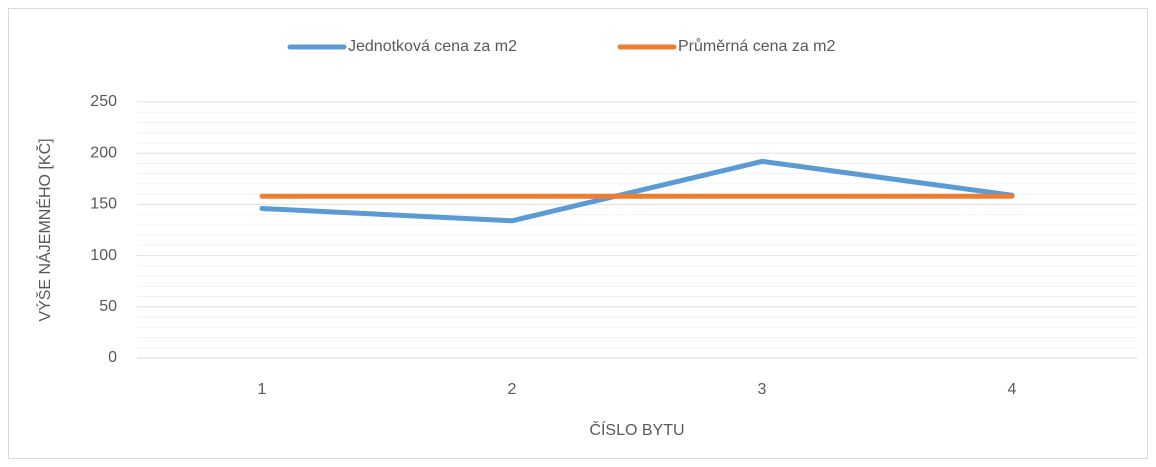  What do you see at coordinates (112, 357) in the screenshot?
I see `y-tick-label: 0` at bounding box center [112, 357].